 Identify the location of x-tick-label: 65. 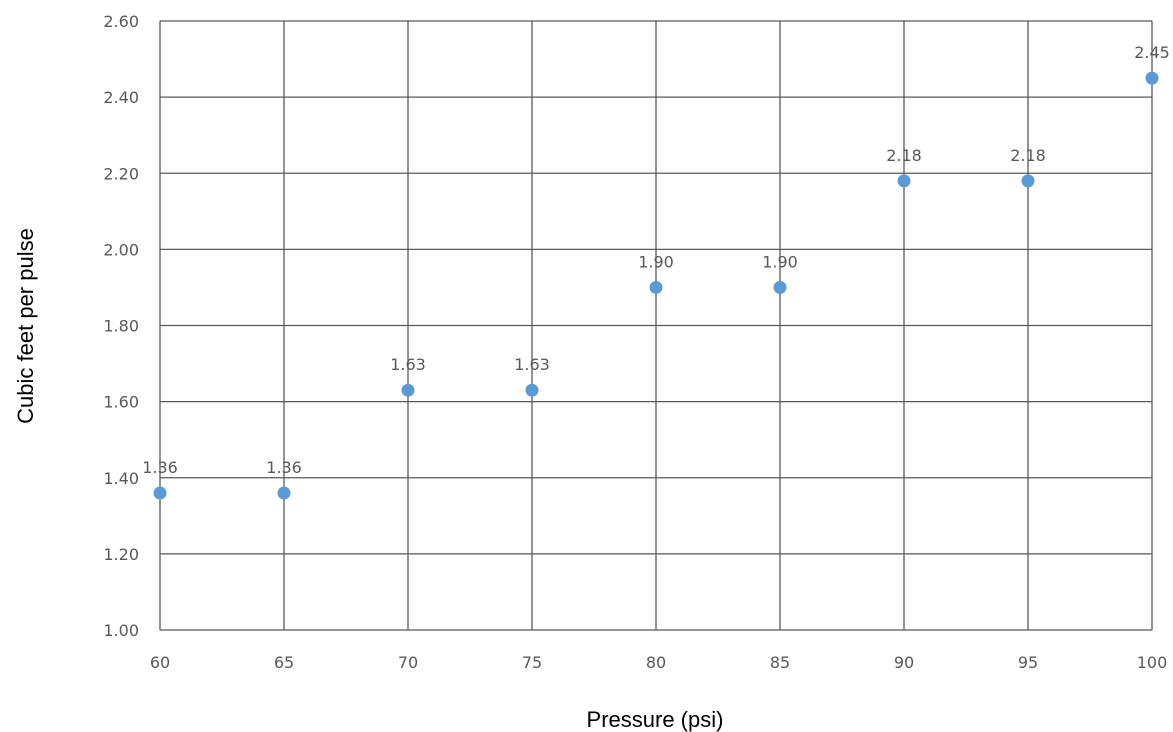
(284, 662).